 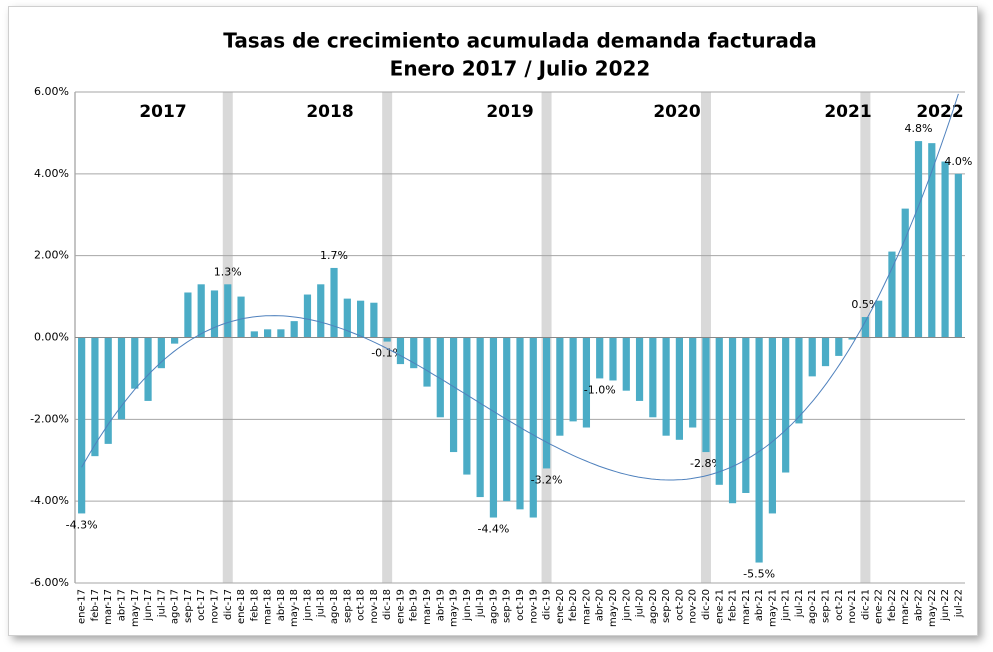 What do you see at coordinates (573, 605) in the screenshot?
I see `x-tick-label: feb-20` at bounding box center [573, 605].